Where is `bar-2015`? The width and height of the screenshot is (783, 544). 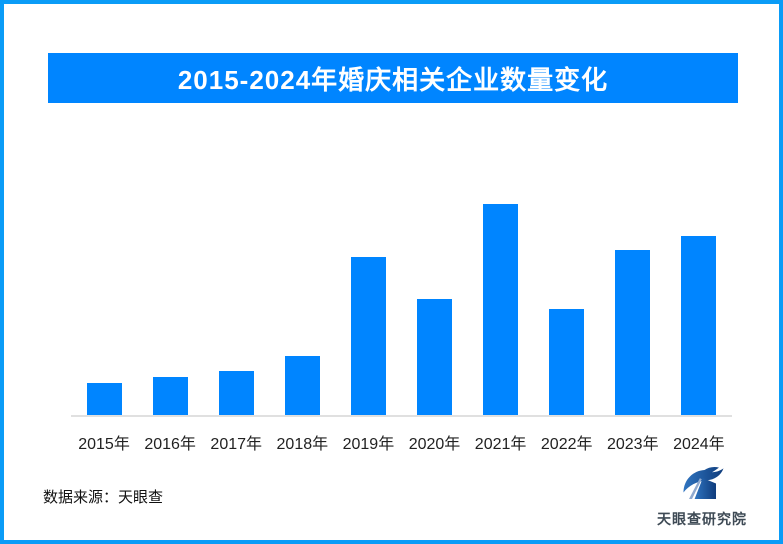
bar-2015 is located at coordinates (104, 399).